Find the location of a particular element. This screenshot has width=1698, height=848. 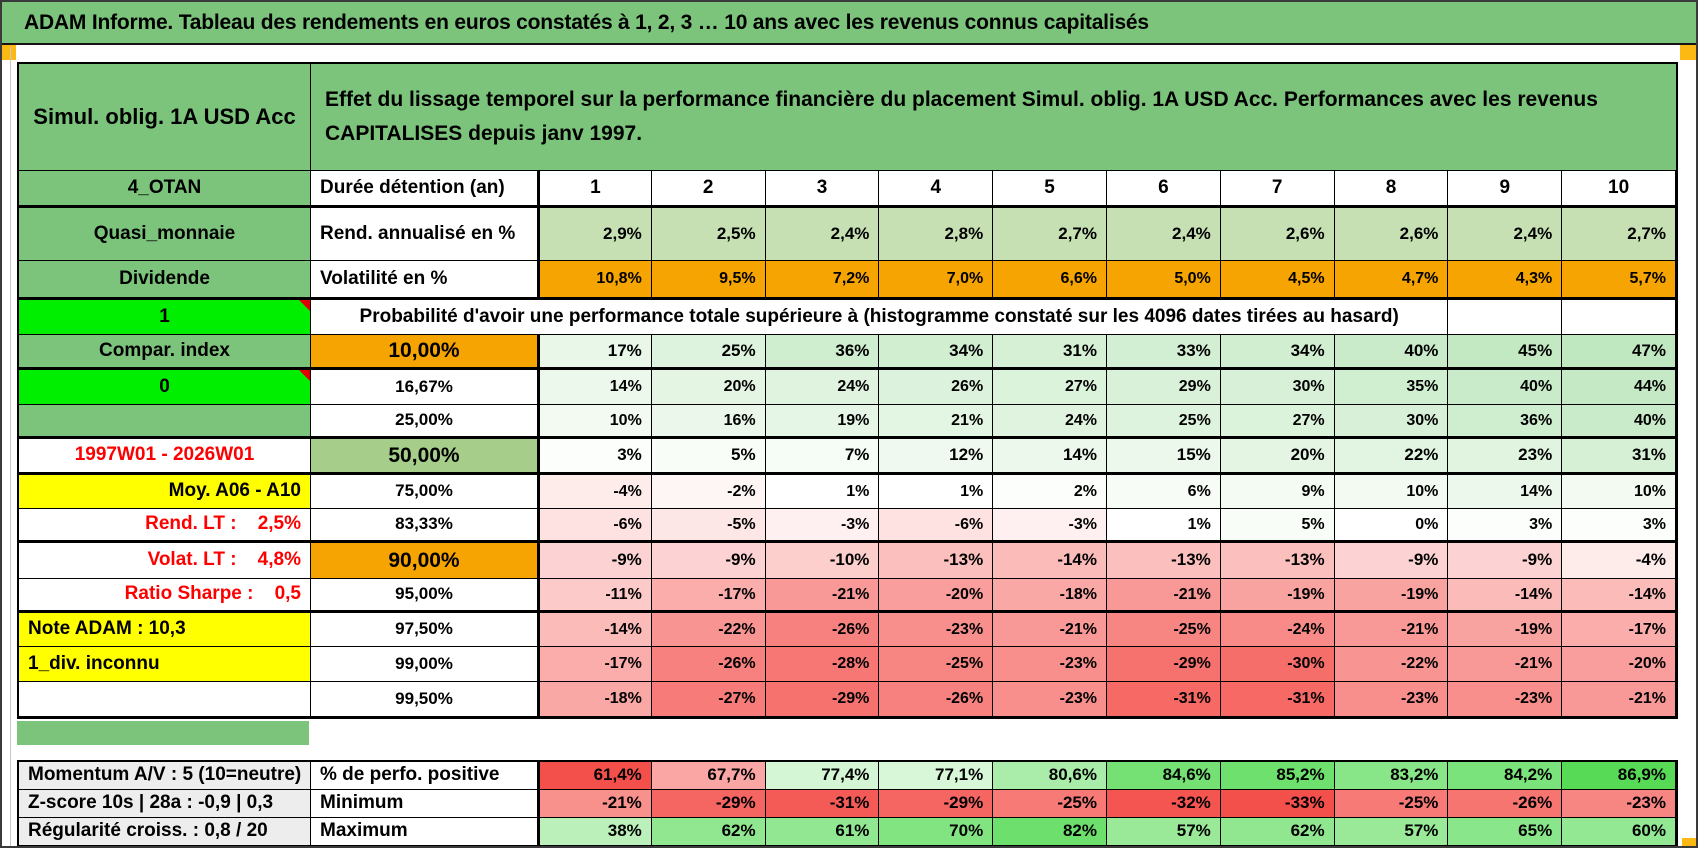

left-cell-1997w01-2026w01: 1997W01 - 2026W01 is located at coordinates (165, 457).